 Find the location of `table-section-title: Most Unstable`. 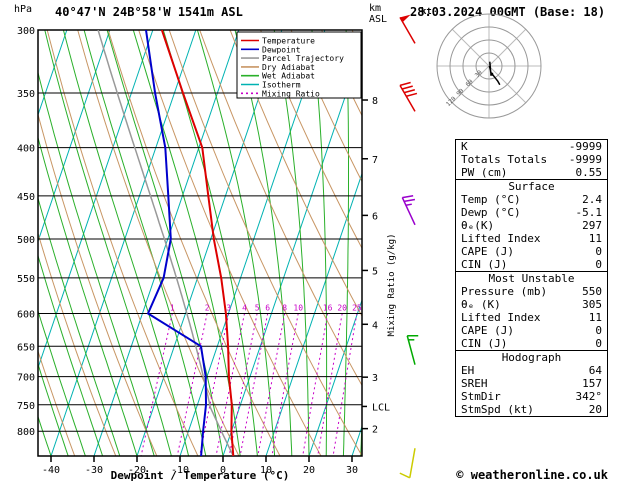

table-section-title: Most Unstable is located at coordinates (531, 278).